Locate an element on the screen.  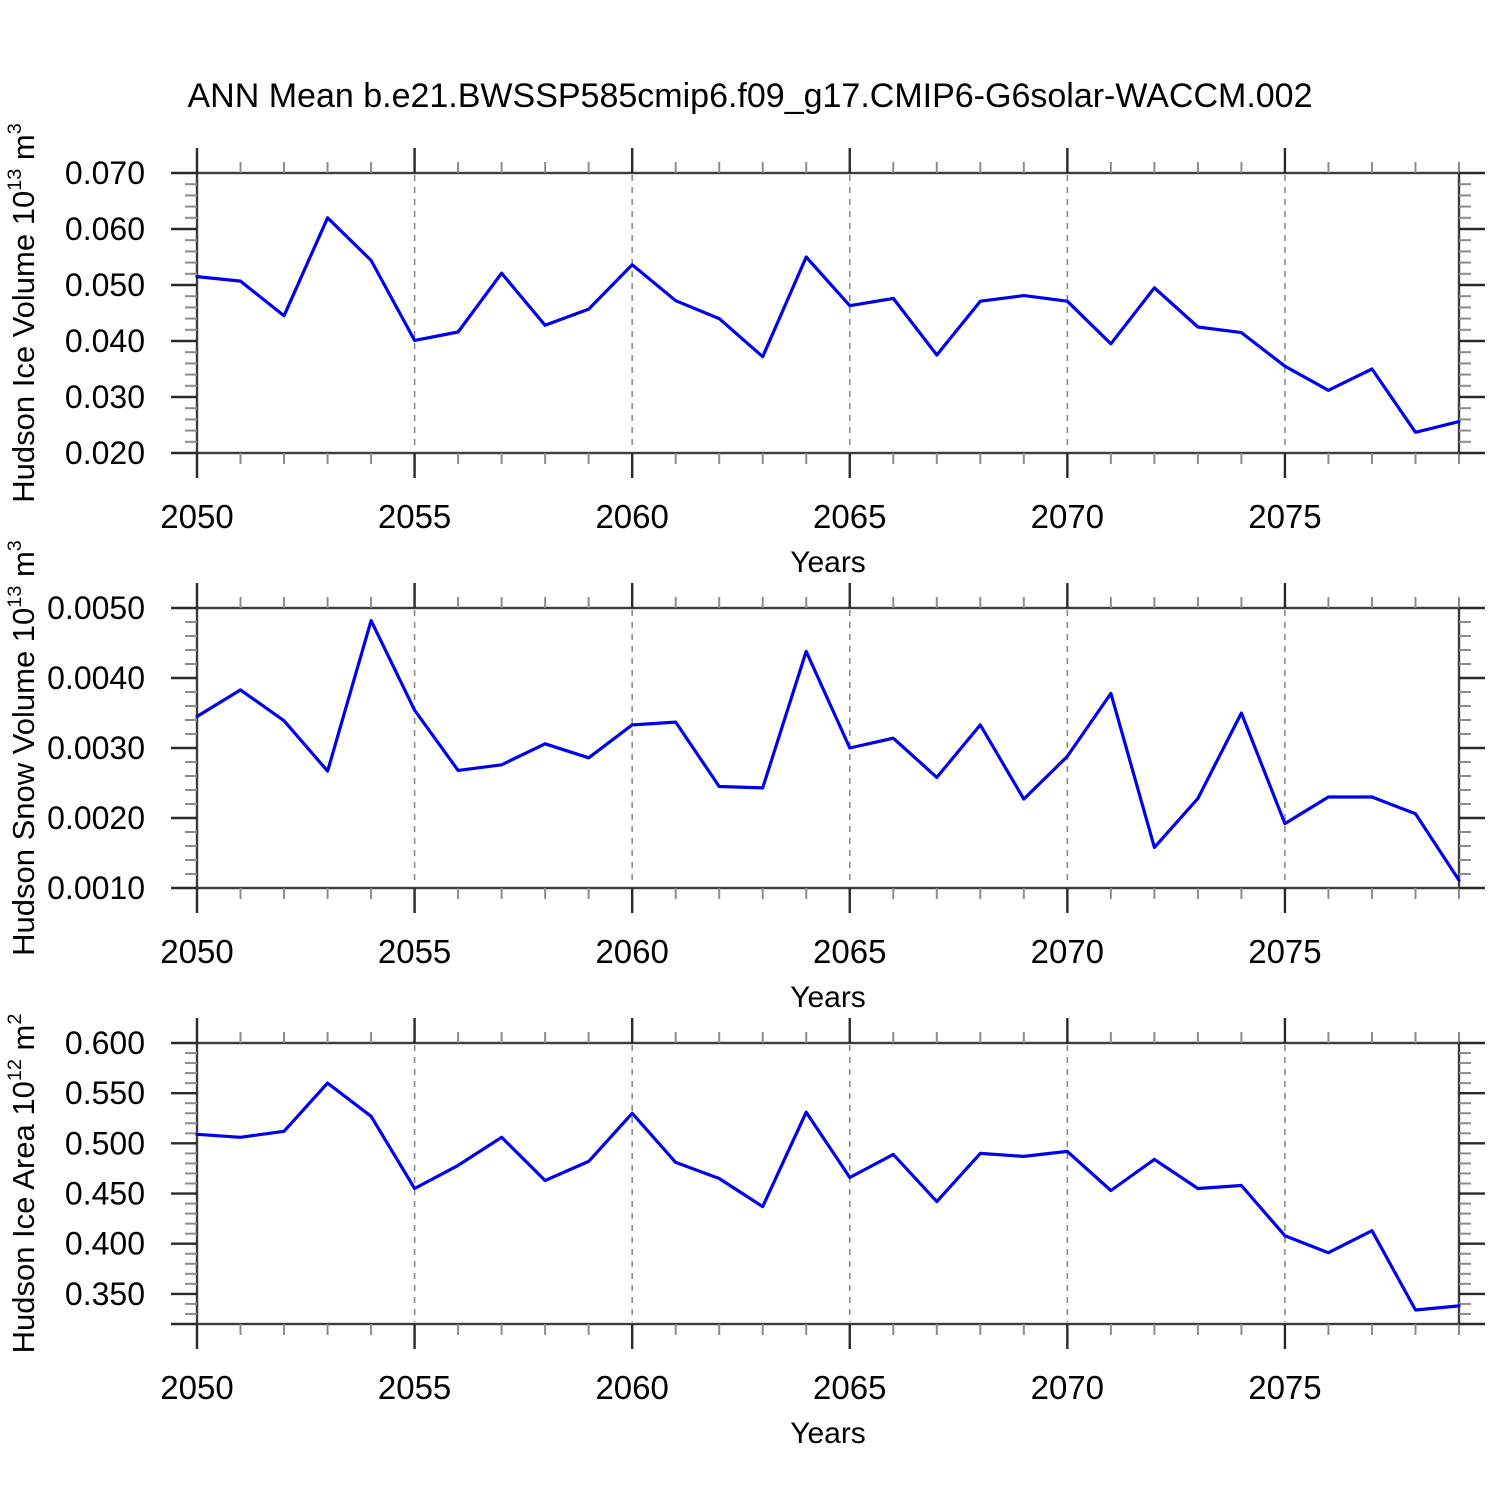
y-tick-label: 0.450 is located at coordinates (105, 1194).